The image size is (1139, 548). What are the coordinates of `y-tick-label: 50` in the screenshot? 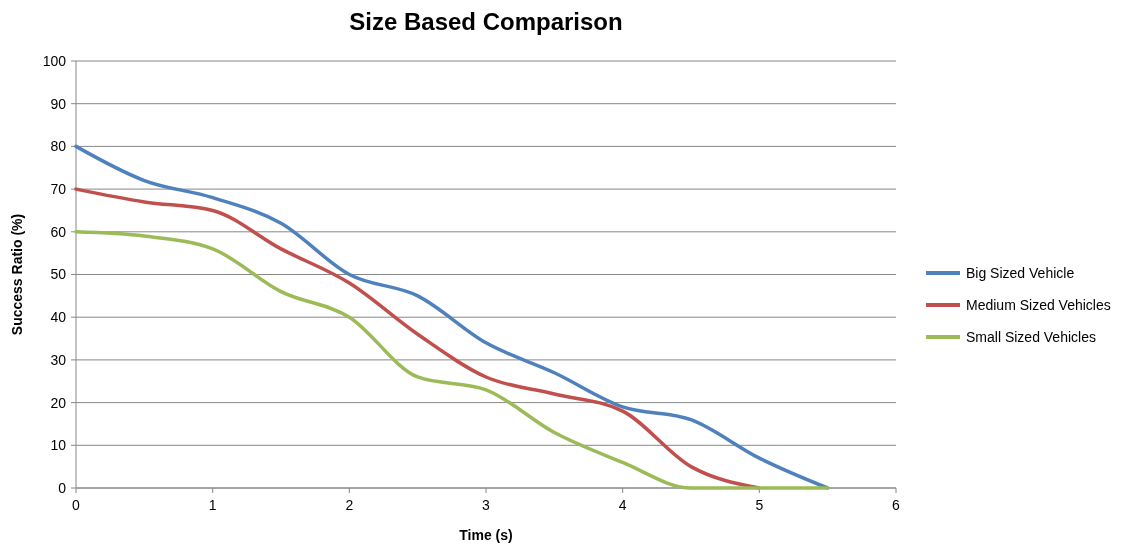 It's located at (58, 274).